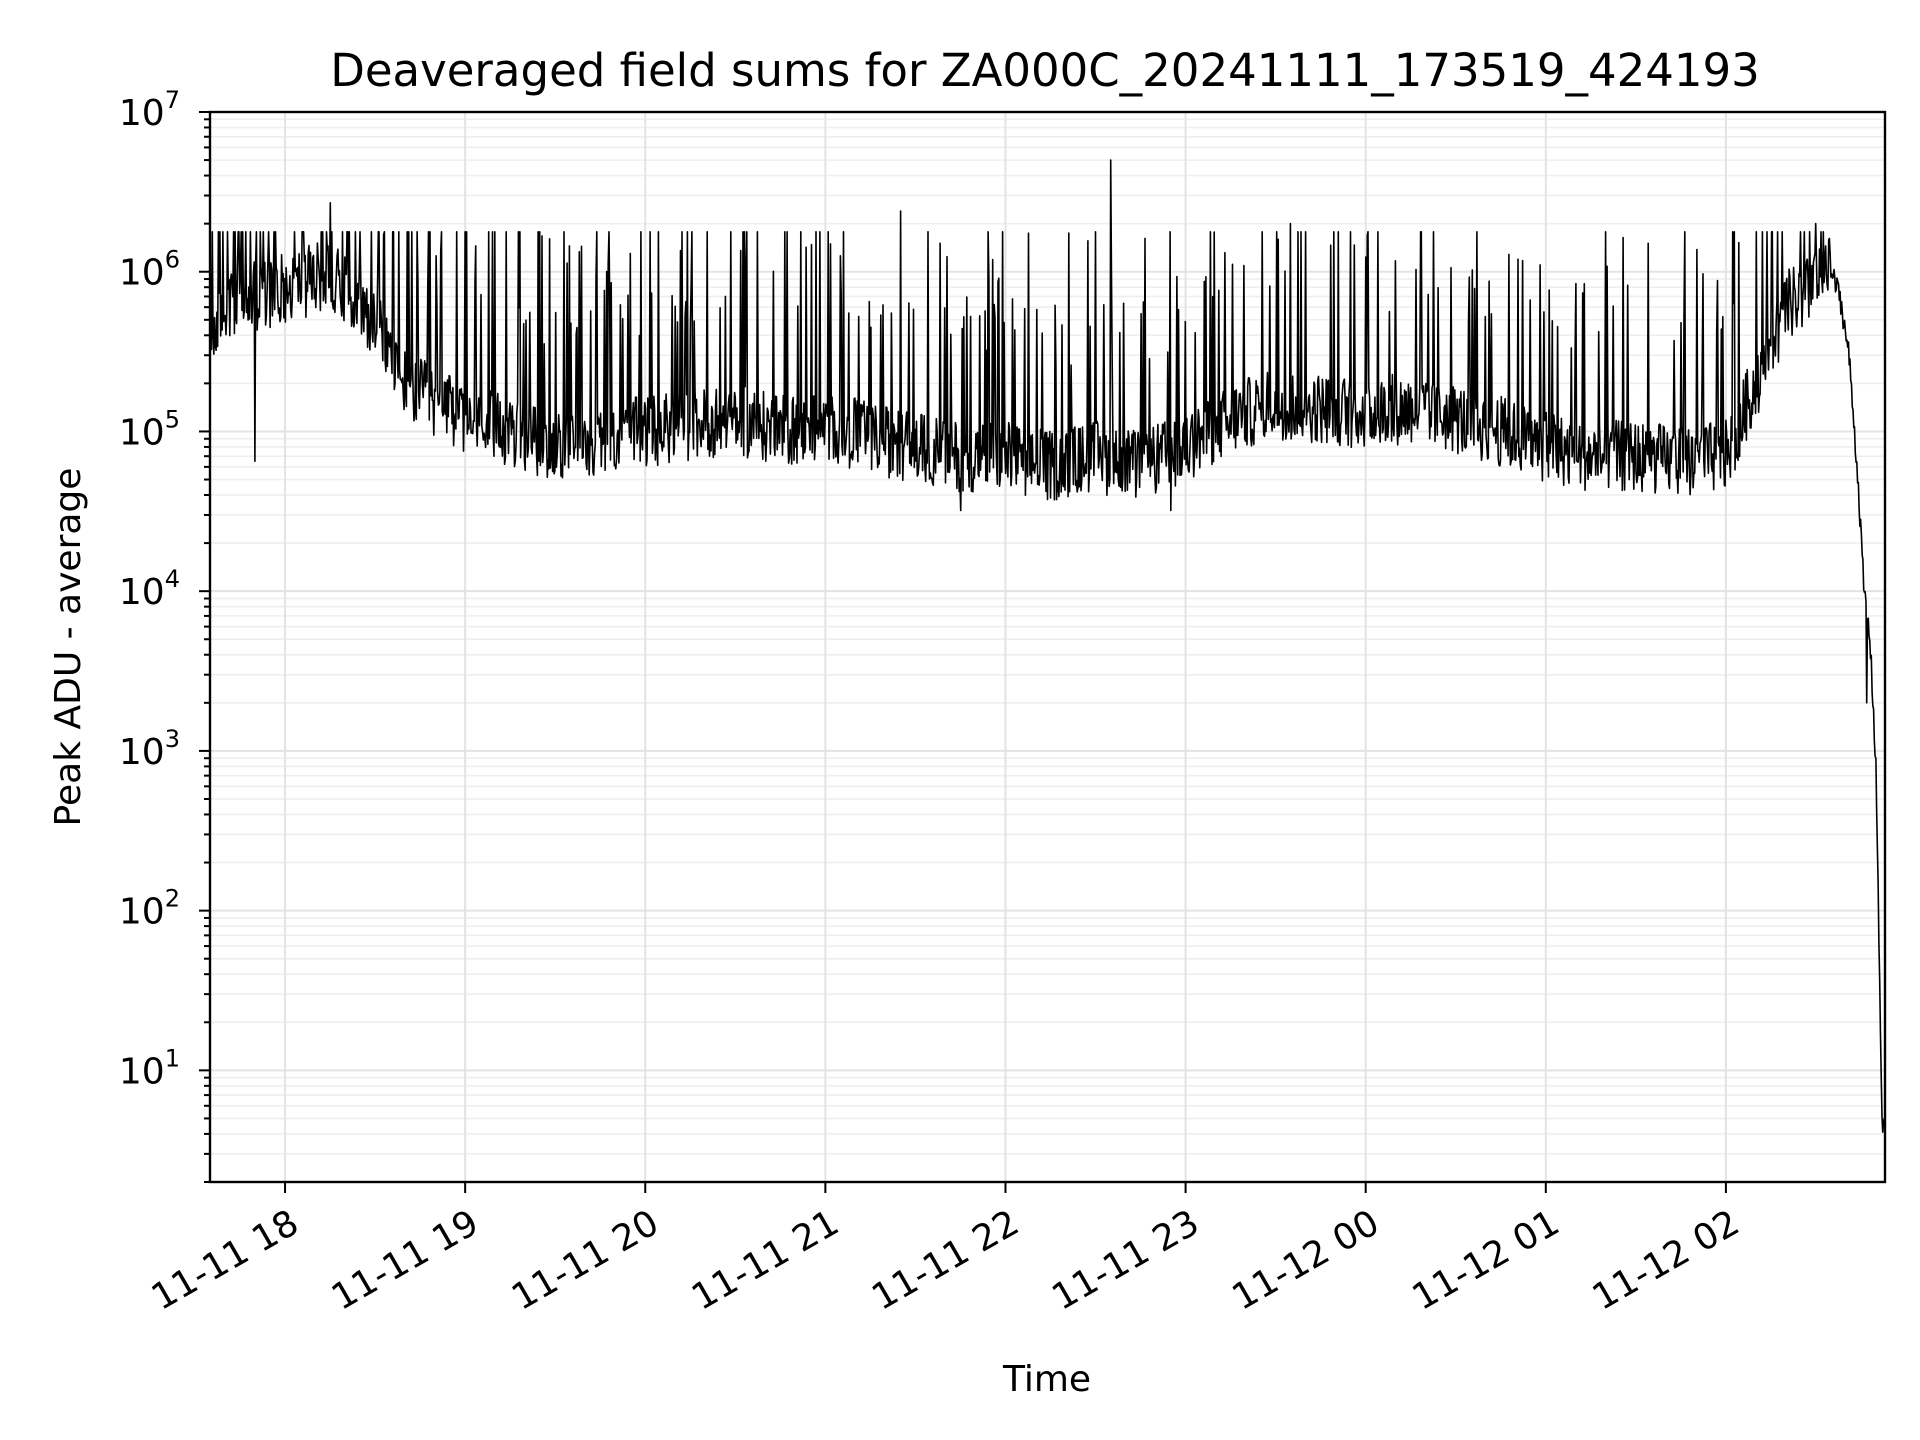 The width and height of the screenshot is (1920, 1440). I want to click on y-tick-label: 10⁴, so click(149, 589).